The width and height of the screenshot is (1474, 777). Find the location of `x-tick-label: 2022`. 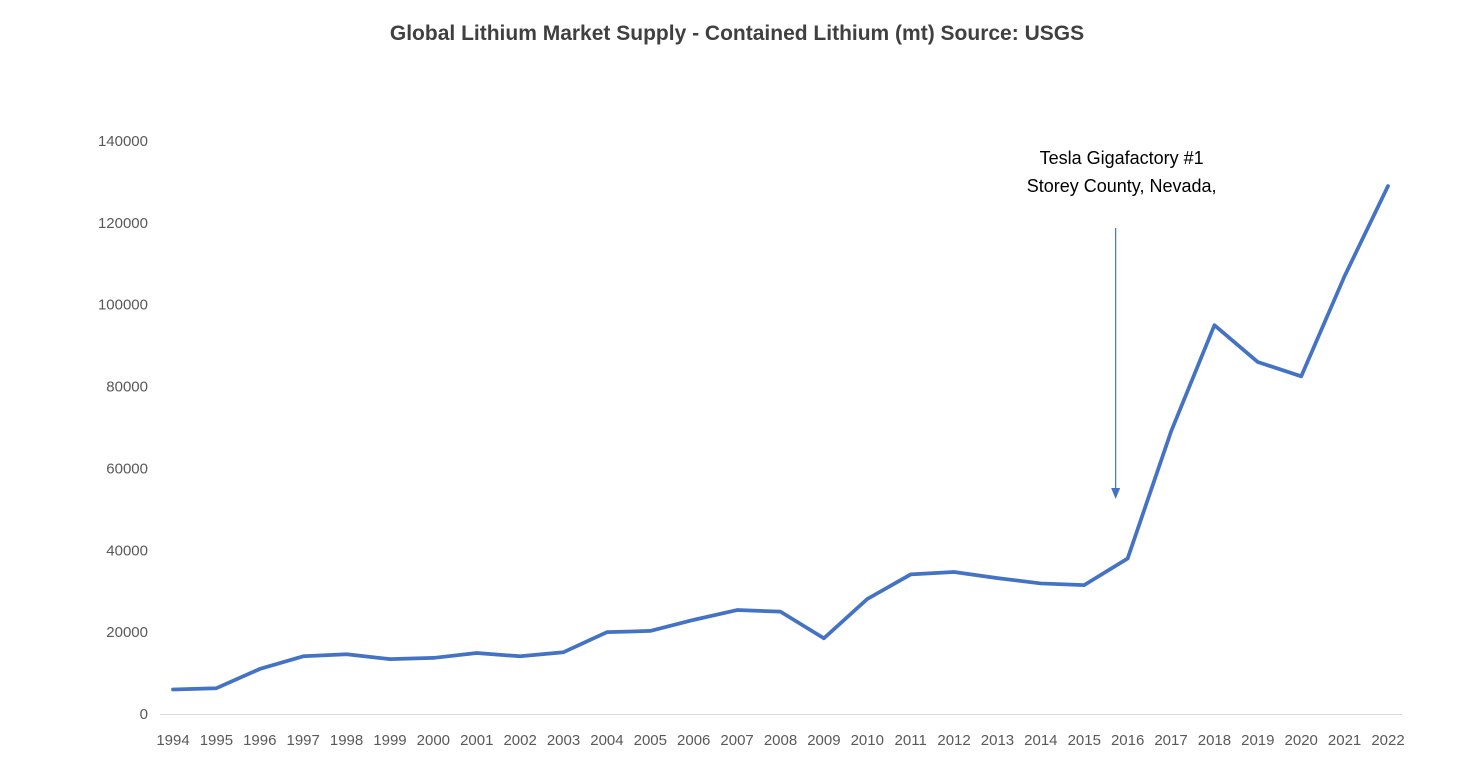

x-tick-label: 2022 is located at coordinates (1387, 740).